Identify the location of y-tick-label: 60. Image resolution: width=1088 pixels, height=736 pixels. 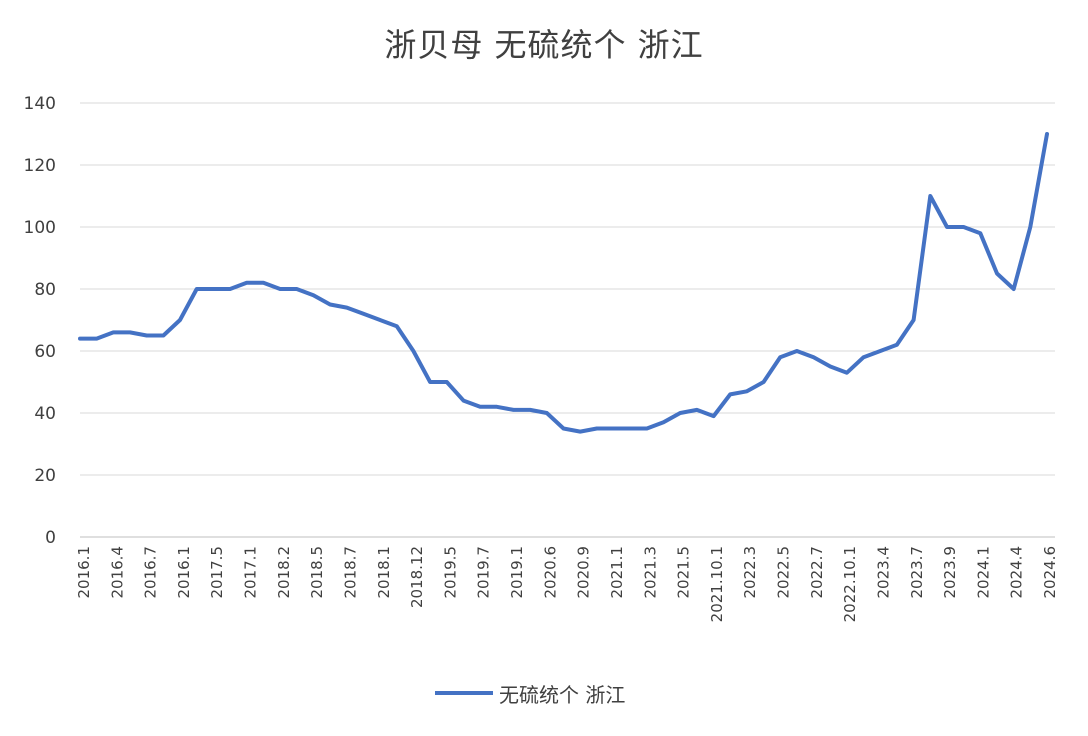
(45, 352).